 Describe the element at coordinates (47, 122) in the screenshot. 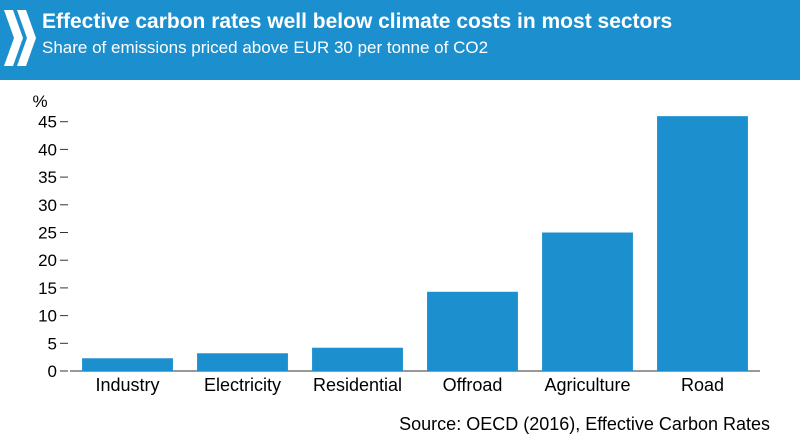

I see `y-tick-label: 45` at that location.